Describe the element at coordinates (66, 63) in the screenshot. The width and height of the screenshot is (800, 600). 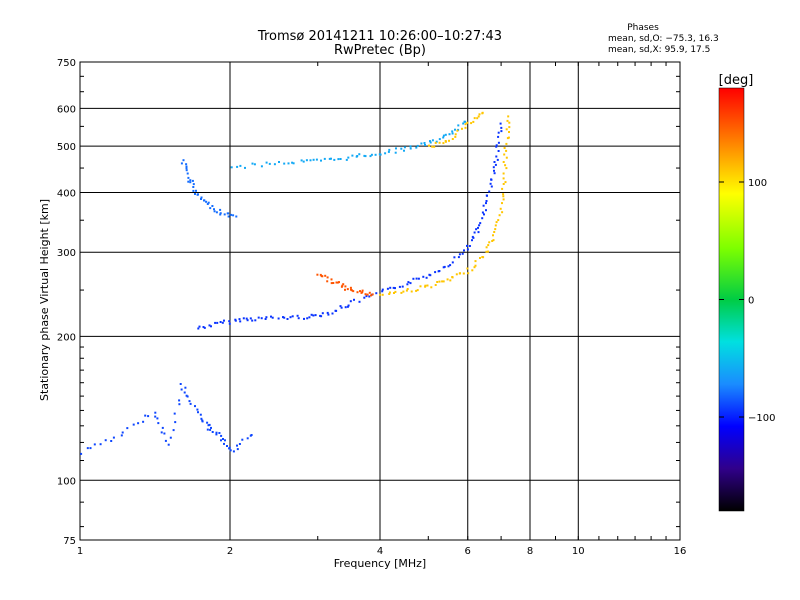
I see `y-tick-label: 750` at that location.